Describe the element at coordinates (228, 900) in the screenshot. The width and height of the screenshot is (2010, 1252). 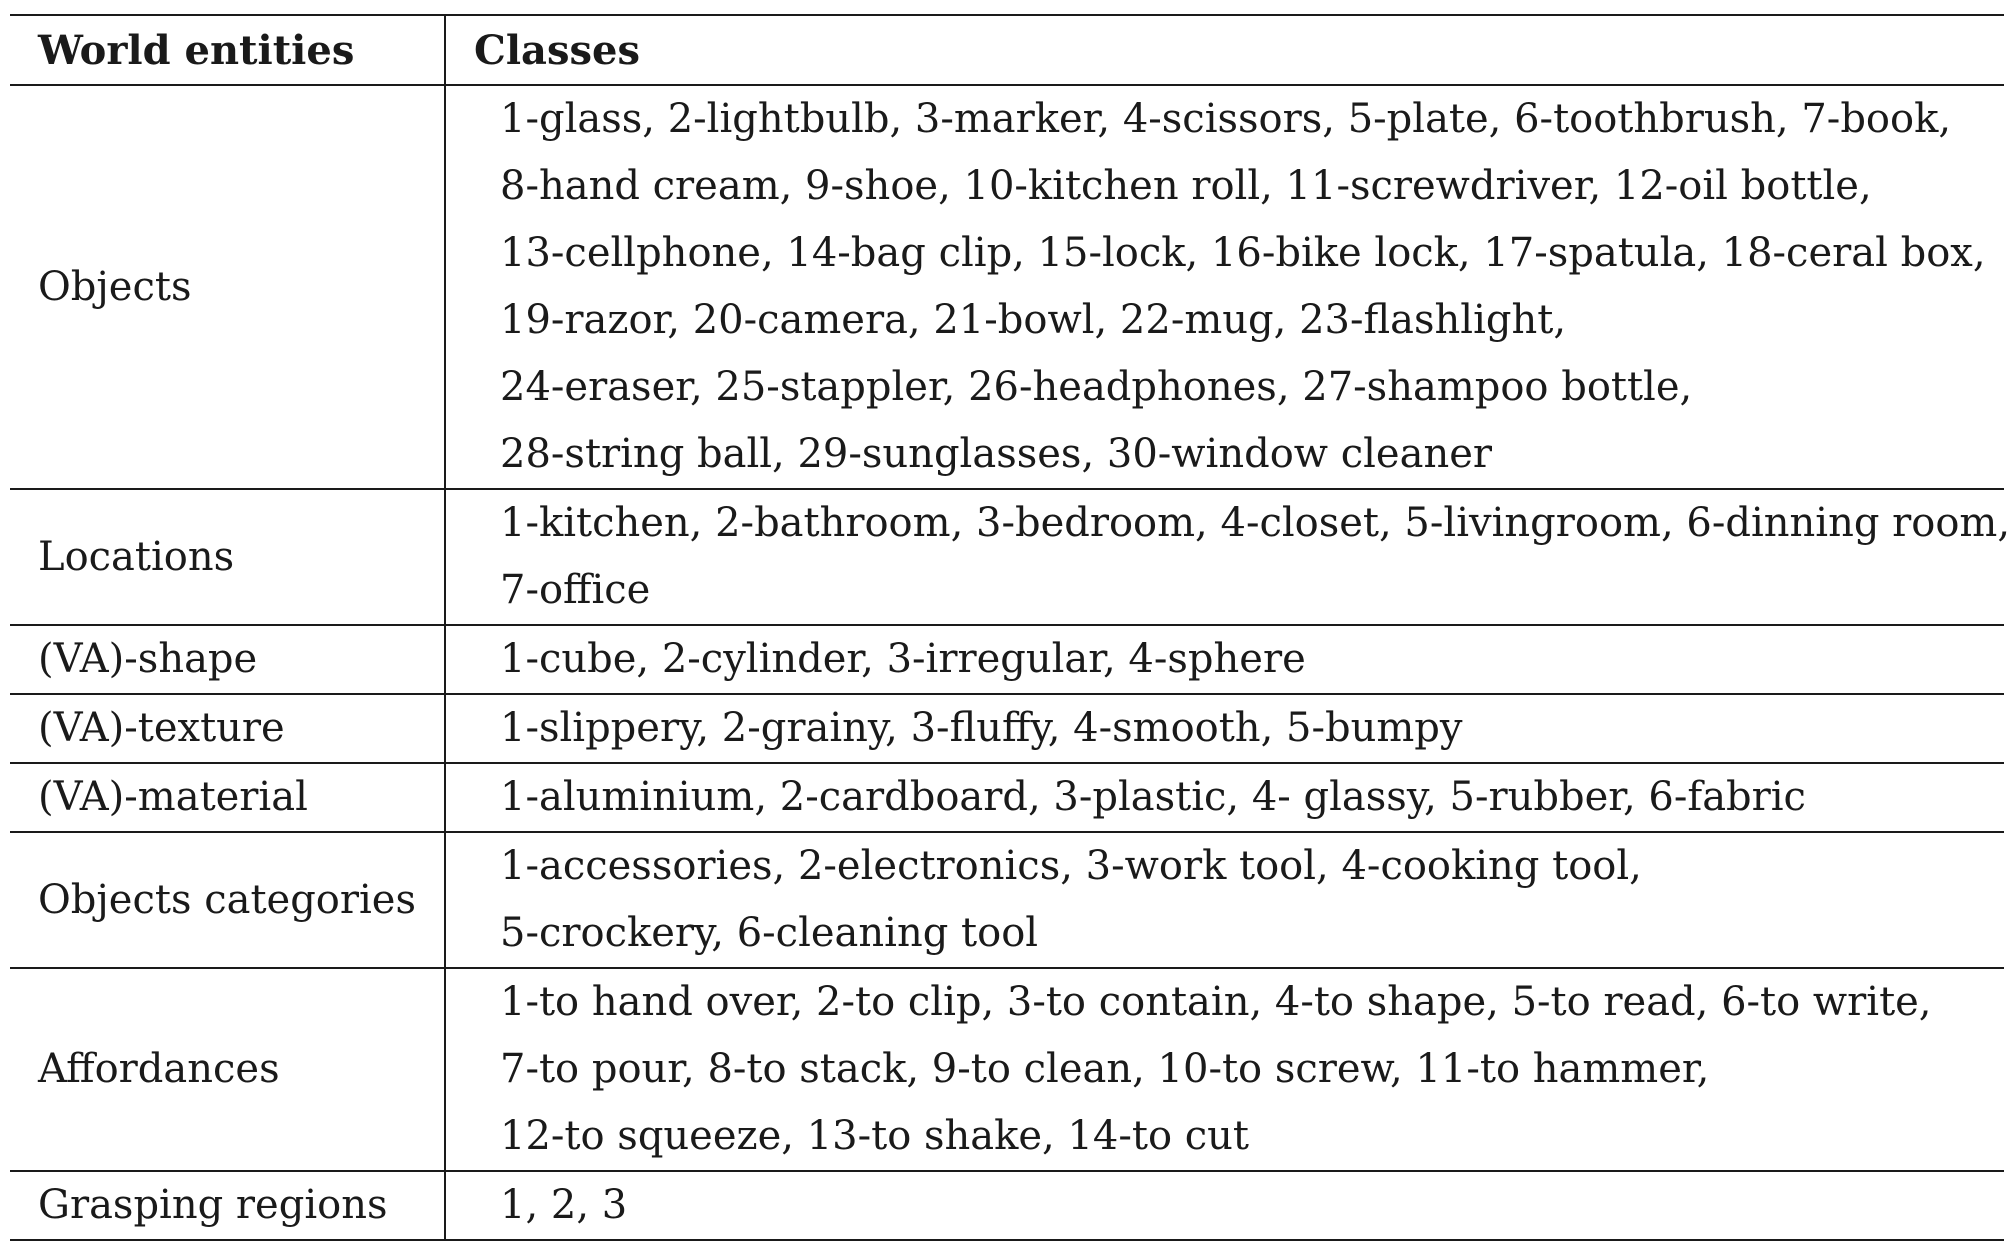
I see `entity-cell: Objects categories` at that location.